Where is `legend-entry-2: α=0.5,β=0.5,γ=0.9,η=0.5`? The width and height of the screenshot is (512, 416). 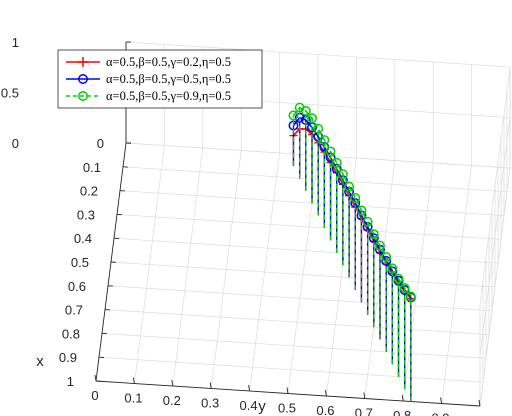 legend-entry-2: α=0.5,β=0.5,γ=0.9,η=0.5 is located at coordinates (148, 96).